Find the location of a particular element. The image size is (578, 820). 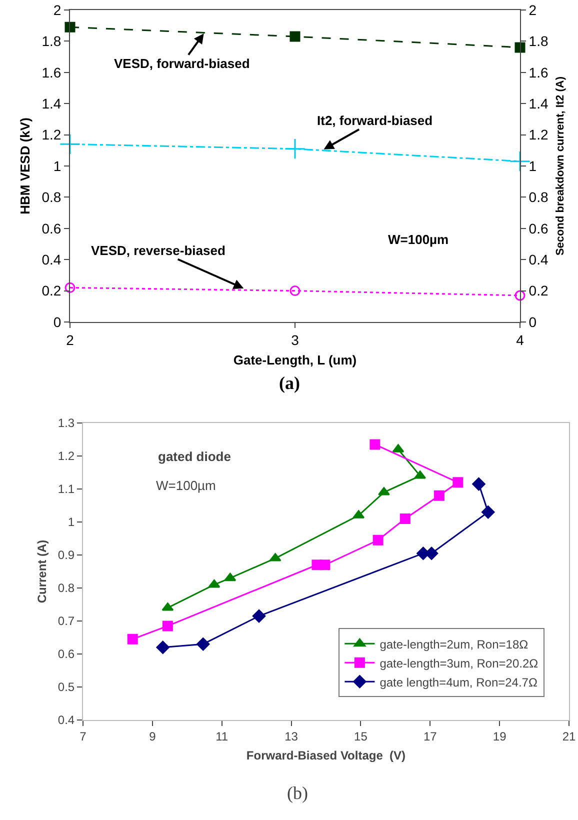

legend-label: gate length=4um, Ron=24.7Ω is located at coordinates (459, 682).